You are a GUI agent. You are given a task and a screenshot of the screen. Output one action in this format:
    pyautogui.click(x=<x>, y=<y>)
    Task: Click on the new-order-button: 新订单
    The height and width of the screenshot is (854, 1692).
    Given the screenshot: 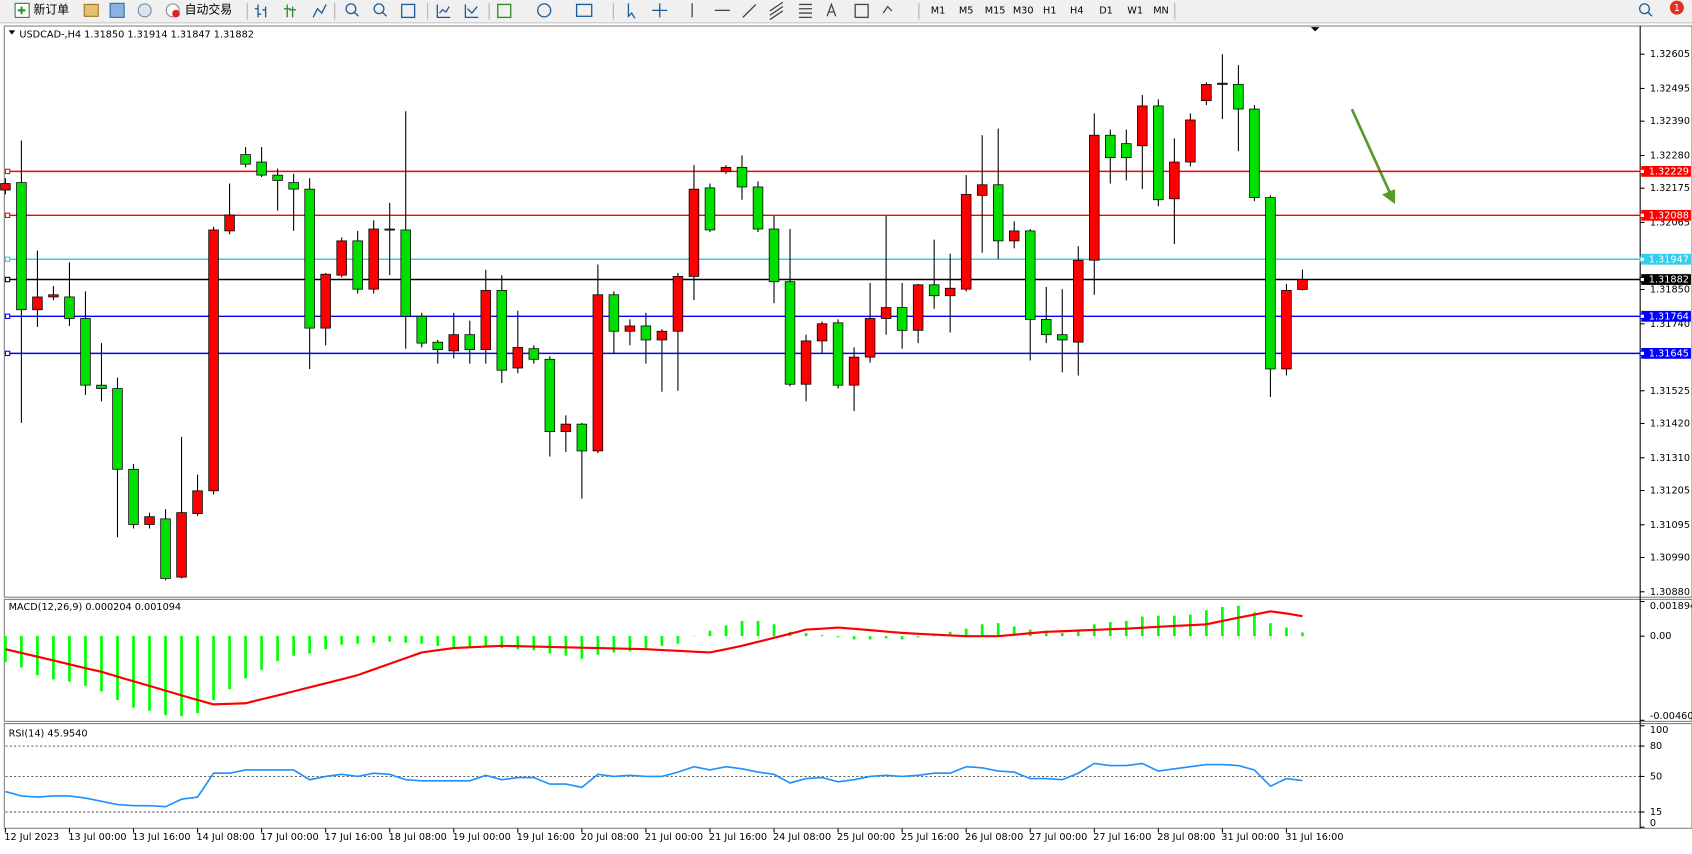 What is the action you would take?
    pyautogui.click(x=41, y=10)
    